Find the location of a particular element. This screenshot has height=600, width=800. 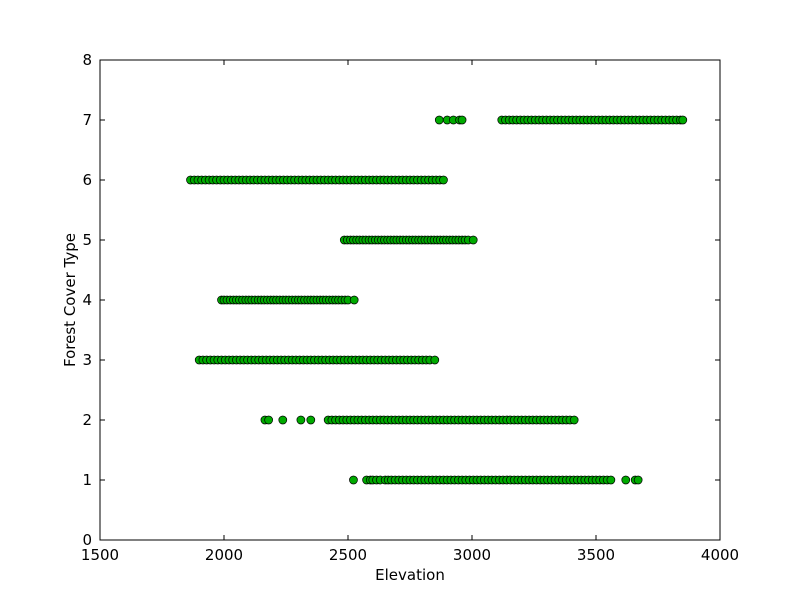

x-tick-label: 4000 is located at coordinates (720, 555).